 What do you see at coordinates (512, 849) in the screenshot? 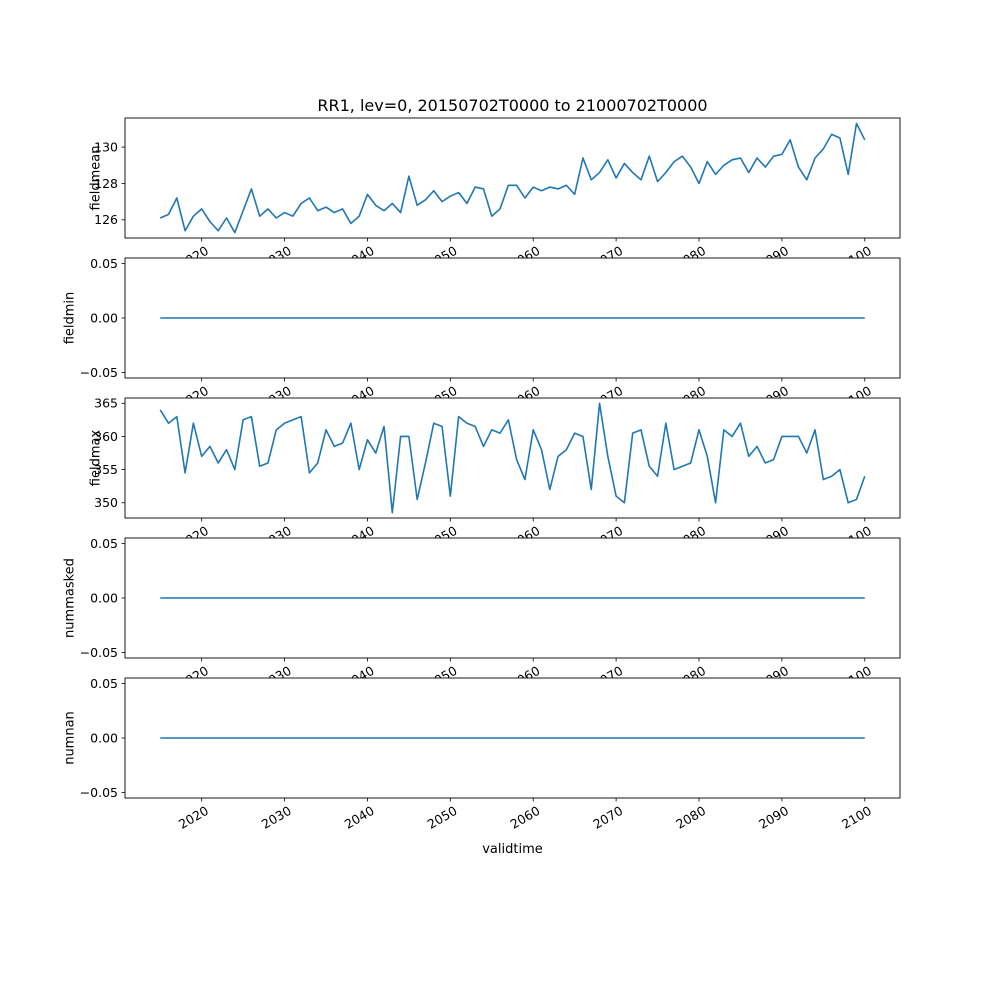
I see `xlabel: validtime` at bounding box center [512, 849].